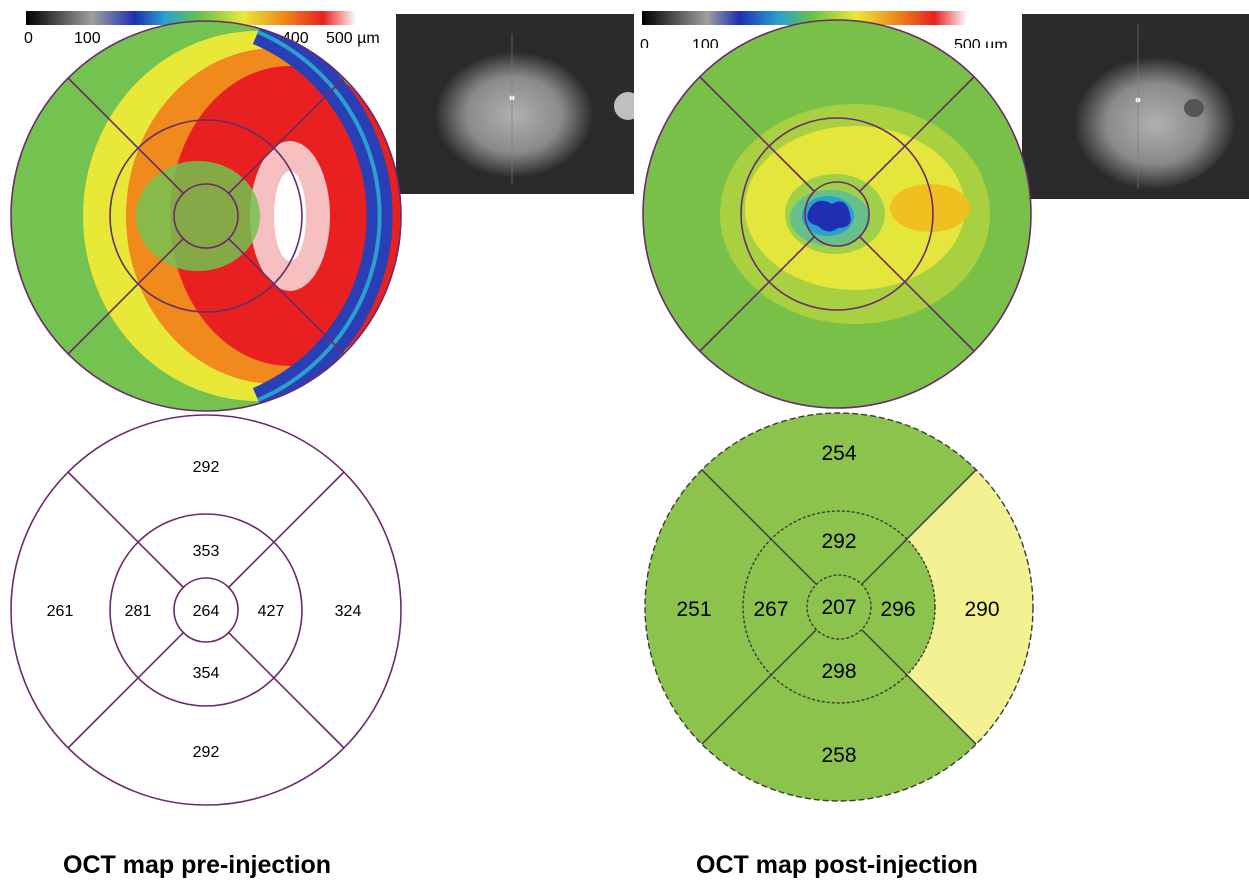 The height and width of the screenshot is (888, 1249). Describe the element at coordinates (271, 611) in the screenshot. I see `inner-nasal-value: 427` at that location.